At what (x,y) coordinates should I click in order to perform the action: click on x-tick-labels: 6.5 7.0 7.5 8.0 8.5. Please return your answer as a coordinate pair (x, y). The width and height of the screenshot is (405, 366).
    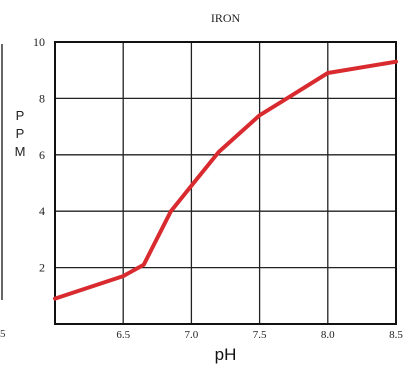
    Looking at the image, I should click on (259, 335).